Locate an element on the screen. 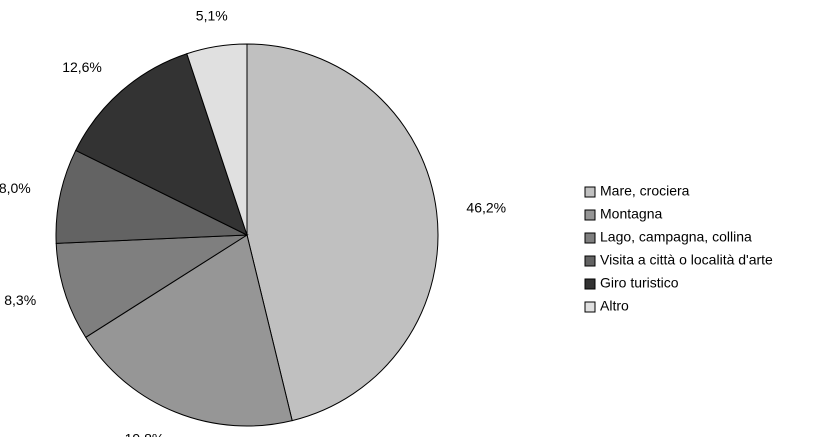  legend-label: Altro is located at coordinates (614, 306).